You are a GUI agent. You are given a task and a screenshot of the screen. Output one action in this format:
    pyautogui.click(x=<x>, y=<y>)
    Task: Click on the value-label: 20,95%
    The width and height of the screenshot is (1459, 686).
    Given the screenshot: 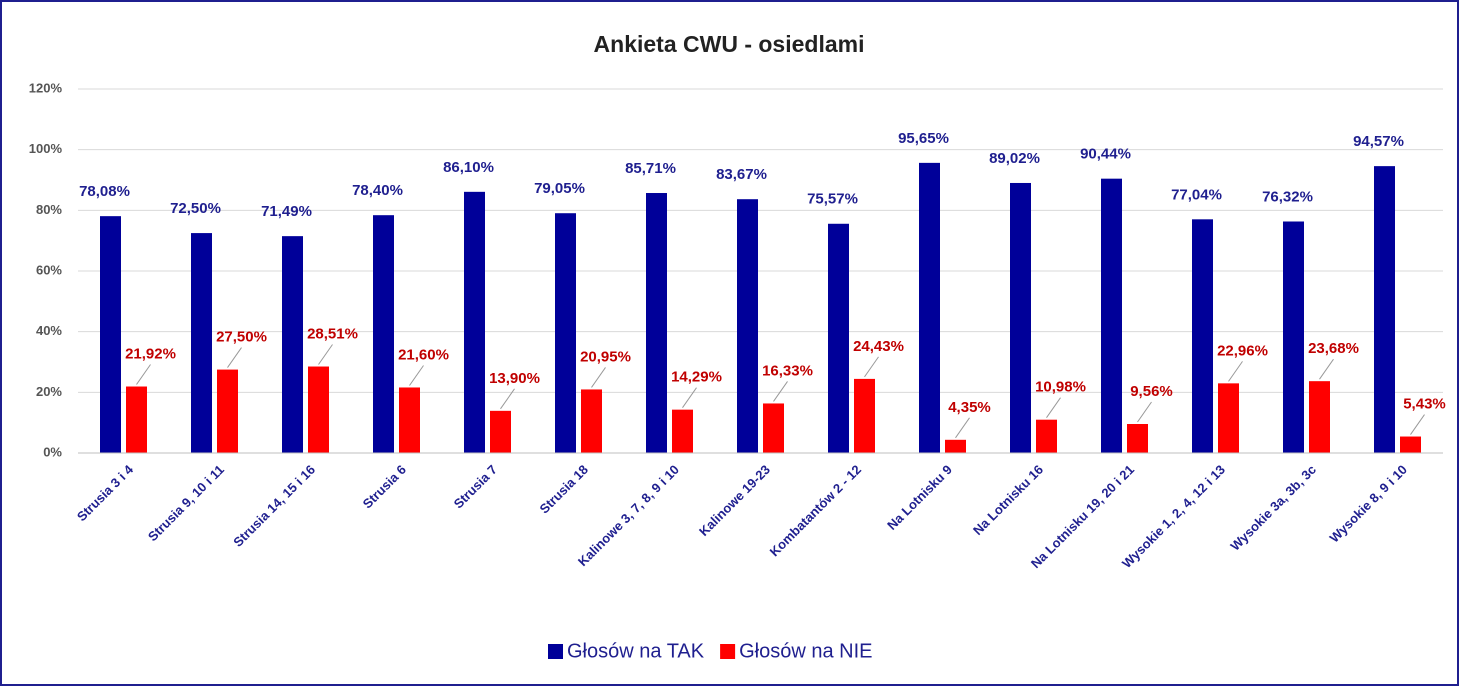 What is the action you would take?
    pyautogui.click(x=605, y=356)
    